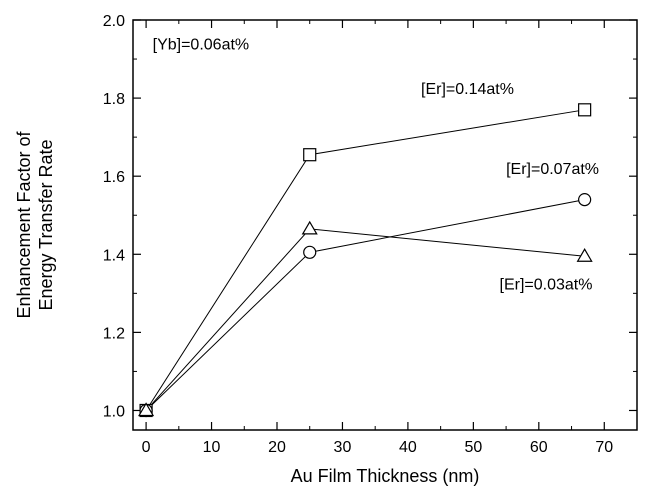  Describe the element at coordinates (114, 333) in the screenshot. I see `y-tick-label: 1.2` at that location.